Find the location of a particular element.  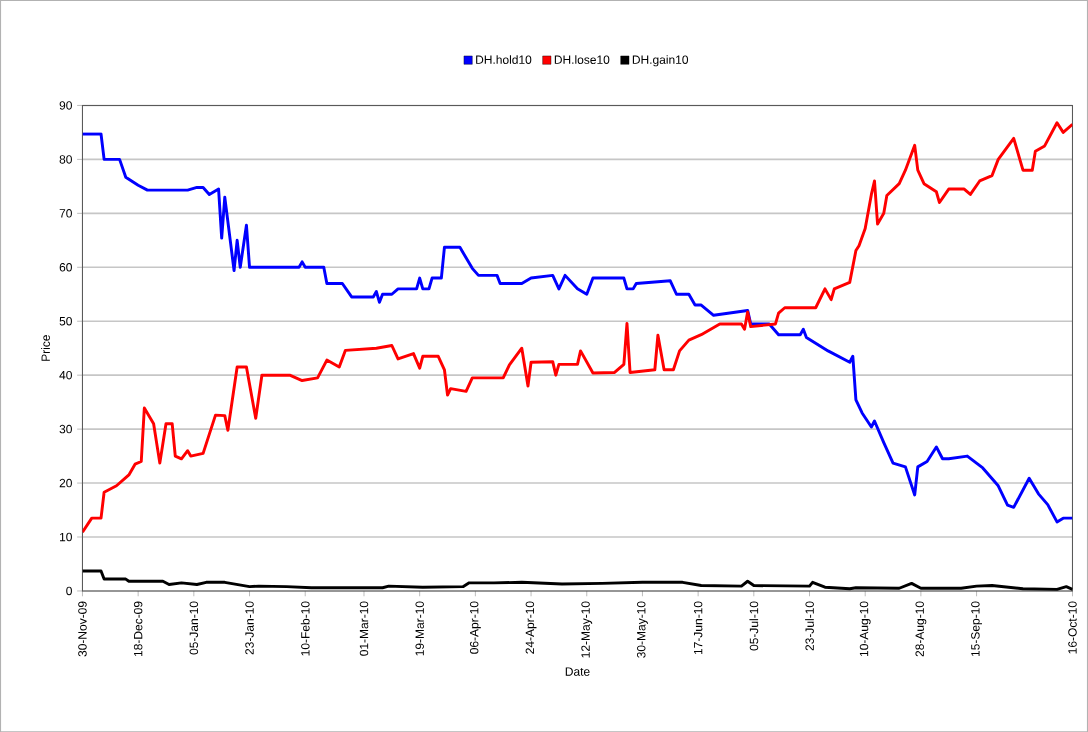

y-axis-title: Price is located at coordinates (45, 347).